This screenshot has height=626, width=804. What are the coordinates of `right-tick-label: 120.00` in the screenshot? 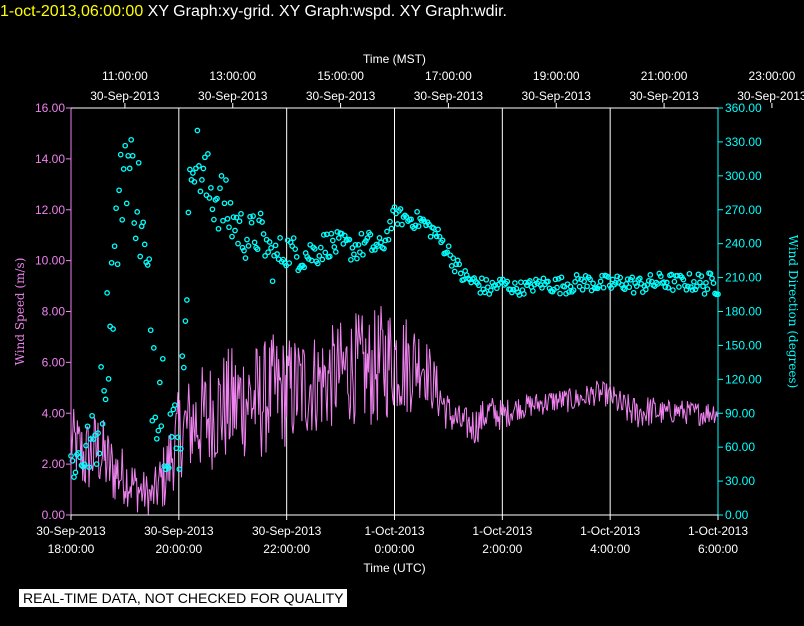 It's located at (743, 379).